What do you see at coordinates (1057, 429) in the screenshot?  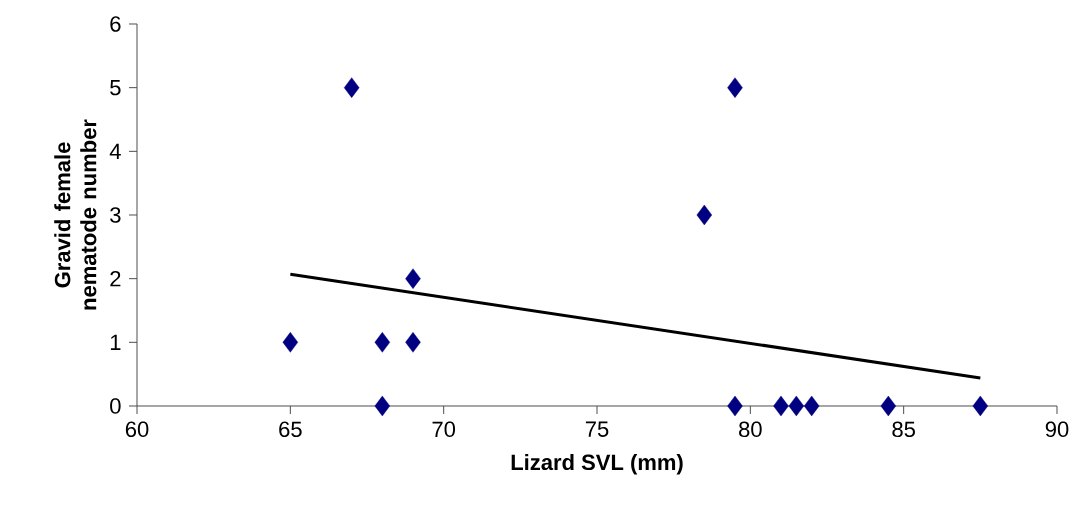 I see `x-tick-label: 90` at bounding box center [1057, 429].